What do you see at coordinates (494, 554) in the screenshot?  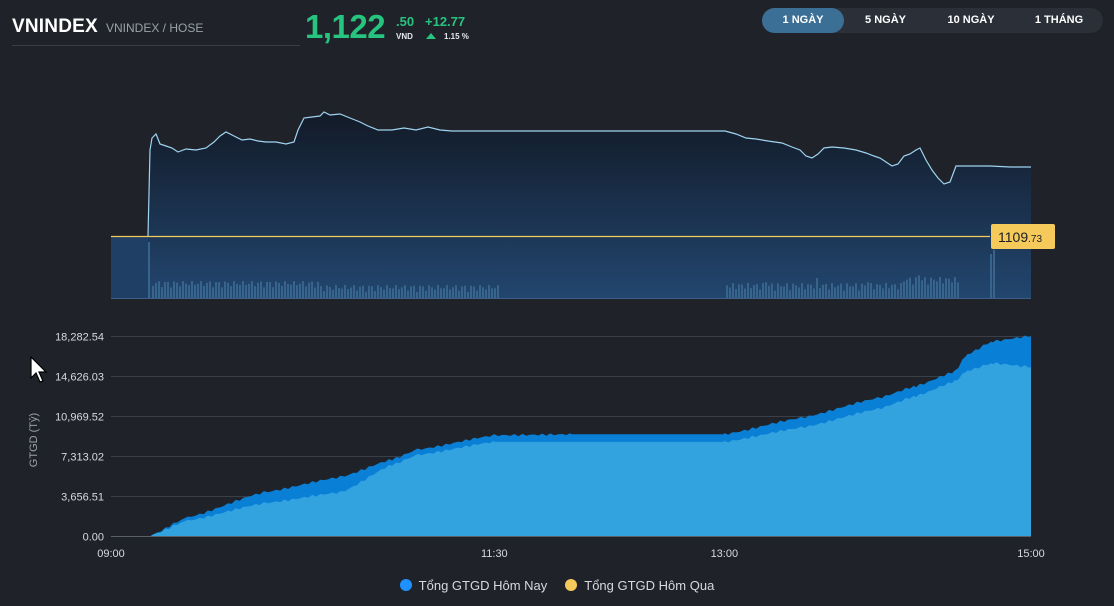 I see `x-tick-label: 11:30` at bounding box center [494, 554].